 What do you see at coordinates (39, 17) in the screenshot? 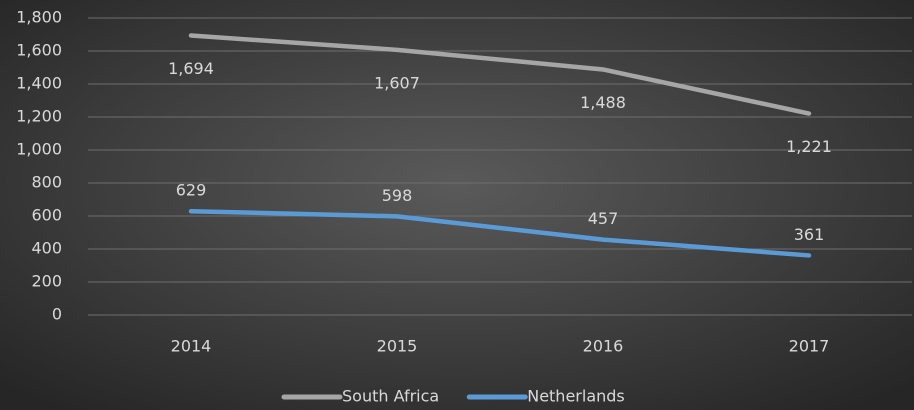
I see `y-tick-label: 1,800` at bounding box center [39, 17].